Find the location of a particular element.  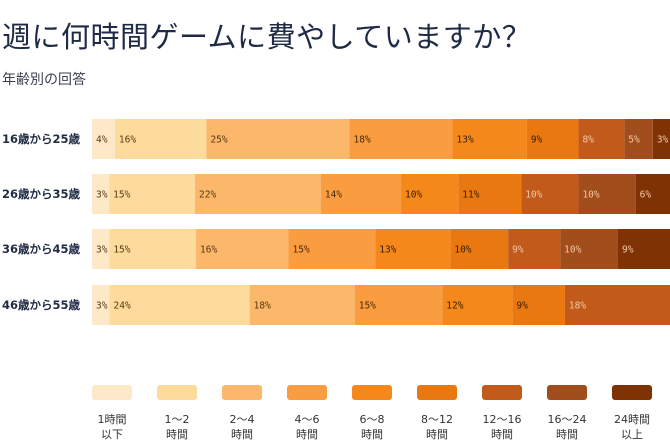

data-label: 22% is located at coordinates (207, 195).